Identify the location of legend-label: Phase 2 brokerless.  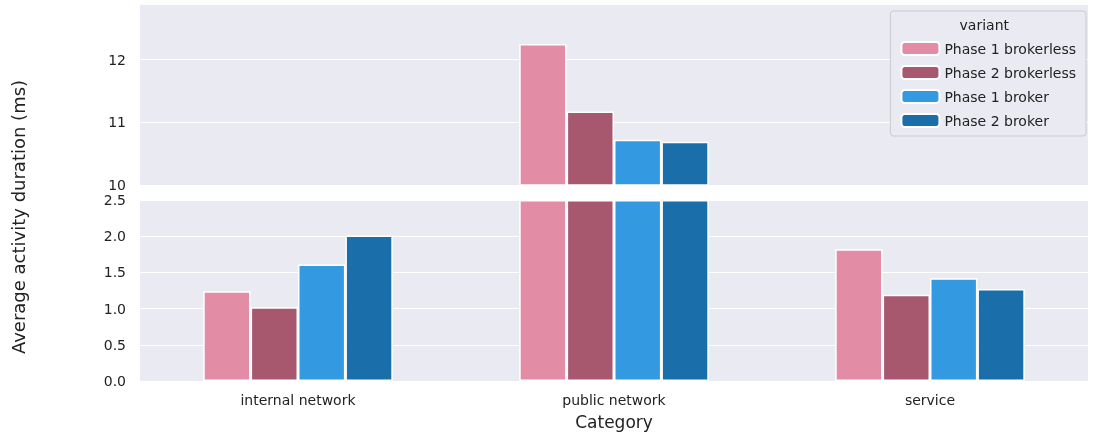
(1010, 72).